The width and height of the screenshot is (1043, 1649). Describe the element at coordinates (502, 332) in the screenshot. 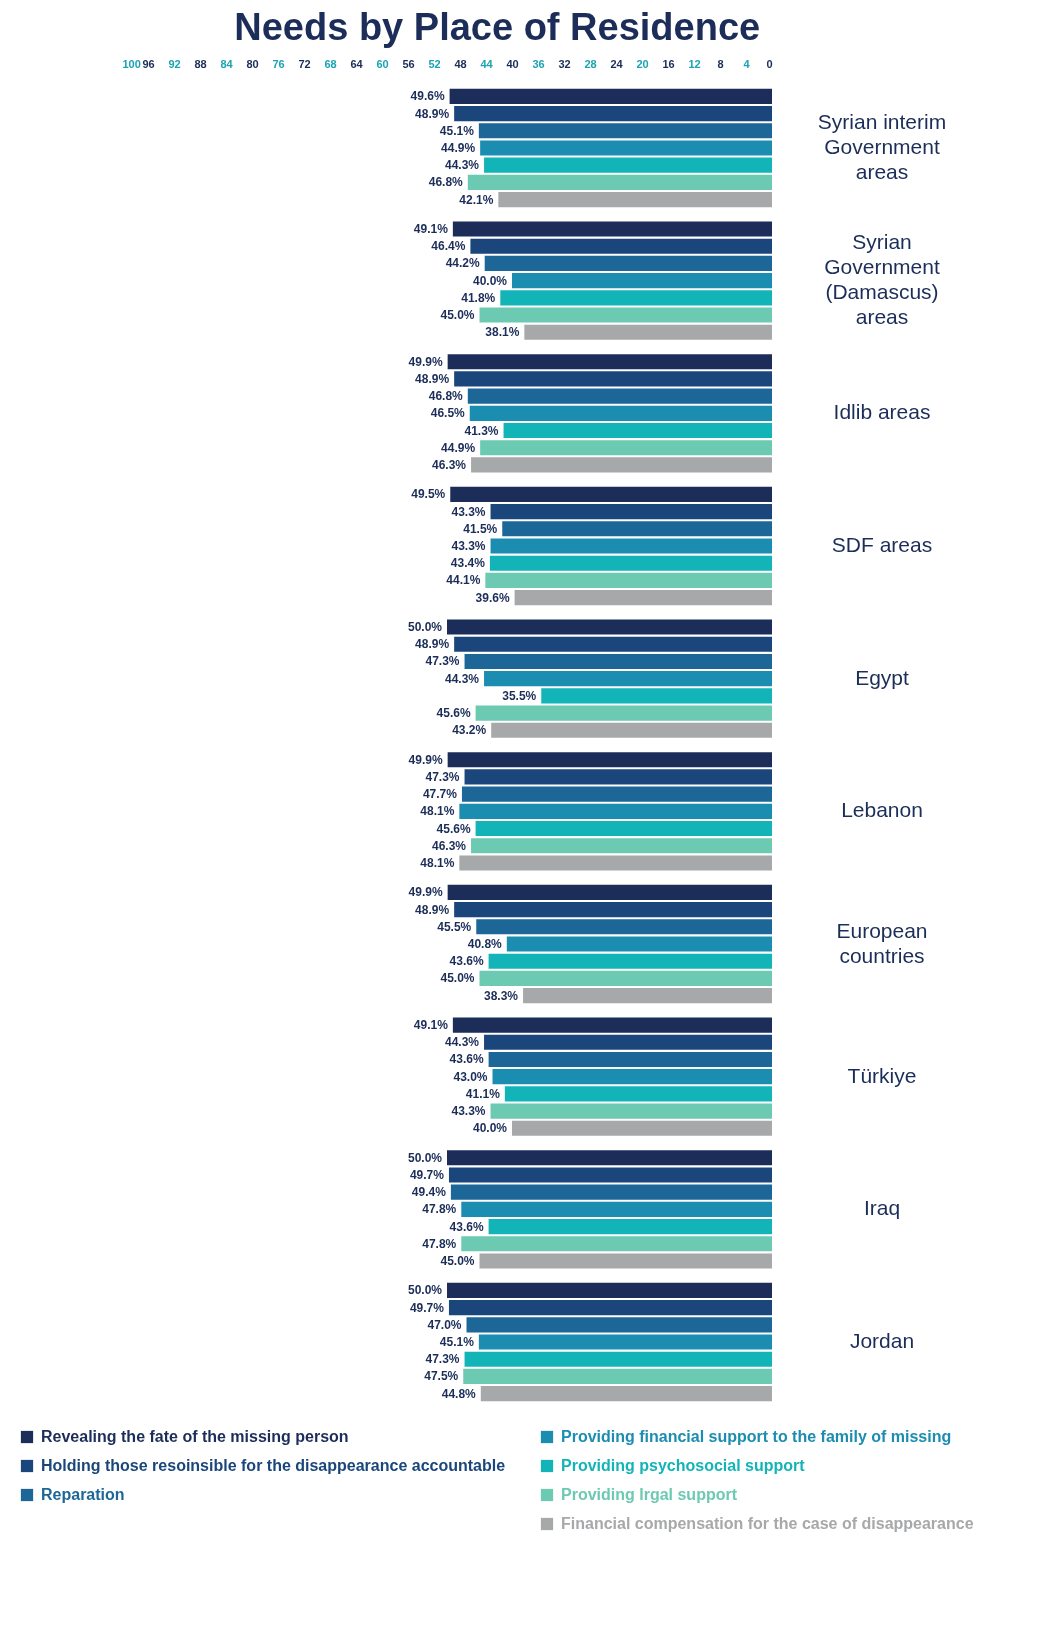

I see `data-label: 38.1%` at that location.